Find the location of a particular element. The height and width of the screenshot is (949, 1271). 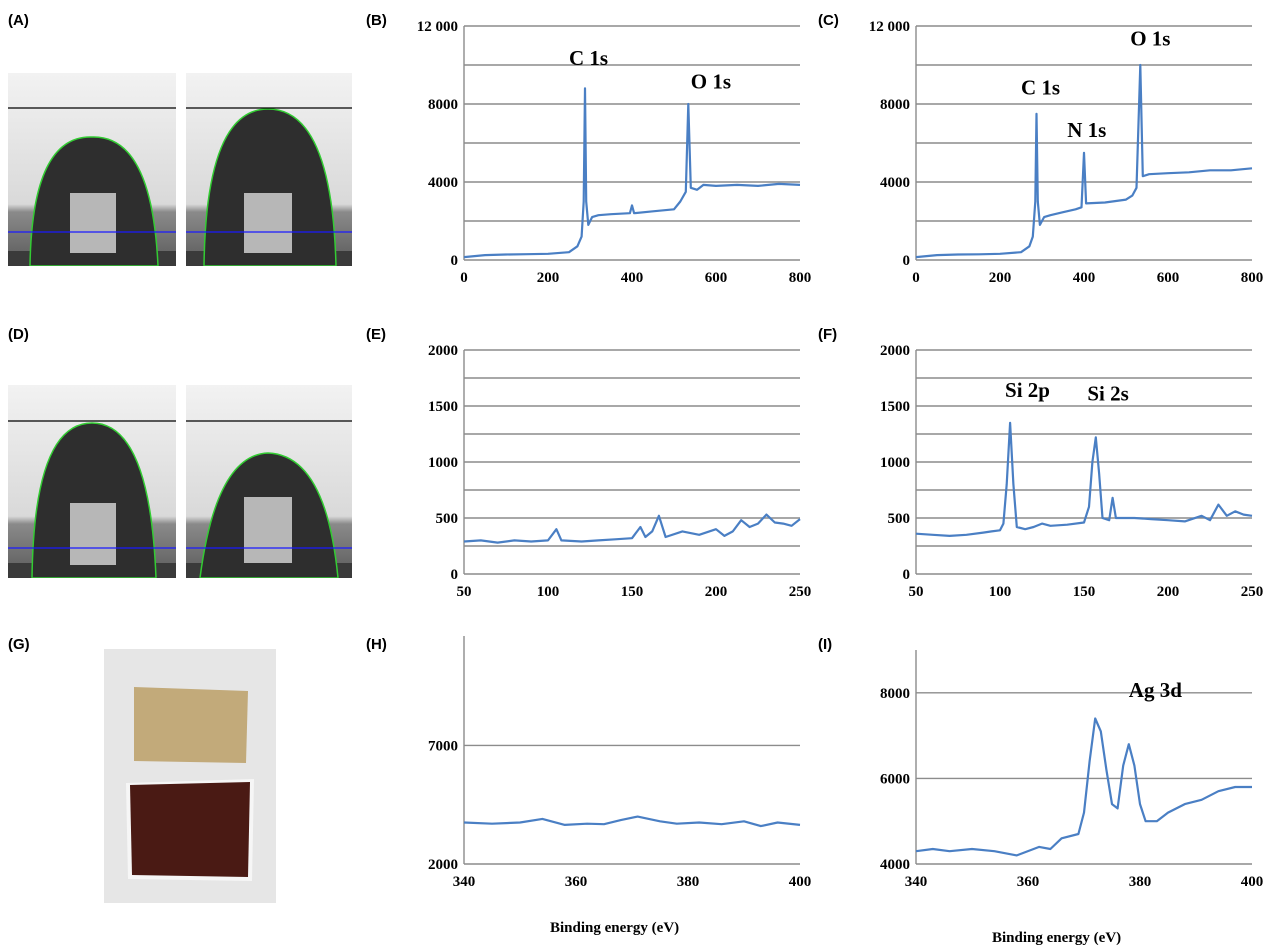

peak-annotation: Si 2p is located at coordinates (1027, 390).